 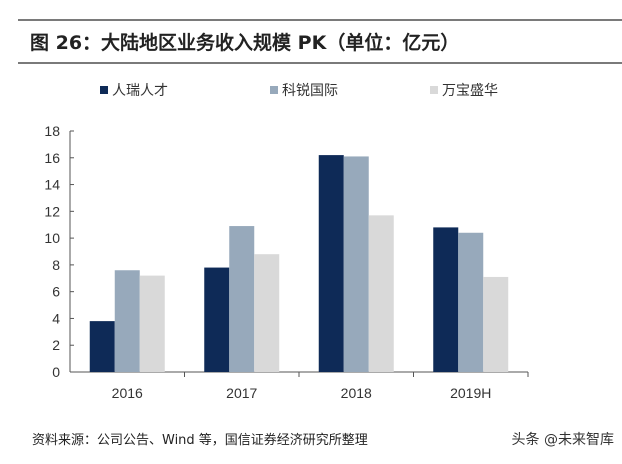 What do you see at coordinates (320, 63) in the screenshot?
I see `title-rule` at bounding box center [320, 63].